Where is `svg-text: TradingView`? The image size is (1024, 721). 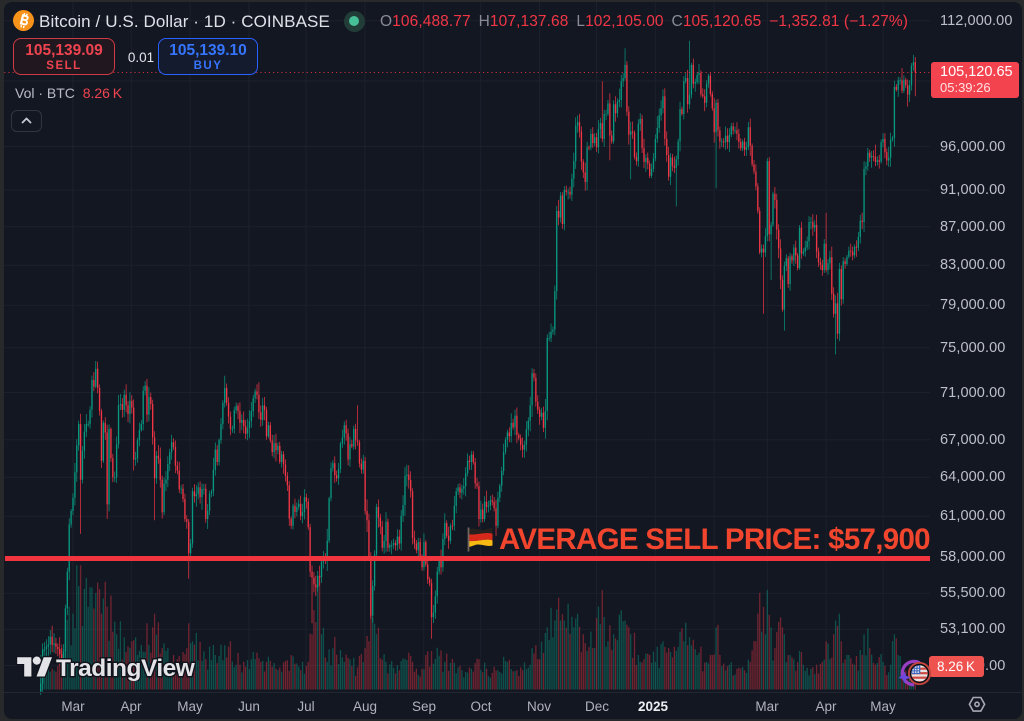
svg-text: TradingView is located at coordinates (126, 668).